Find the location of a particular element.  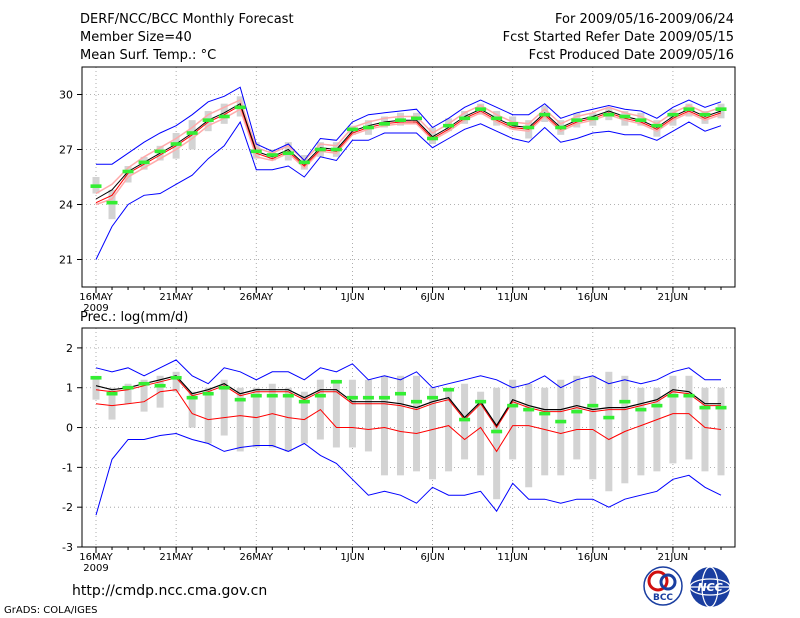

x-tick-label: 11JUN is located at coordinates (512, 297).